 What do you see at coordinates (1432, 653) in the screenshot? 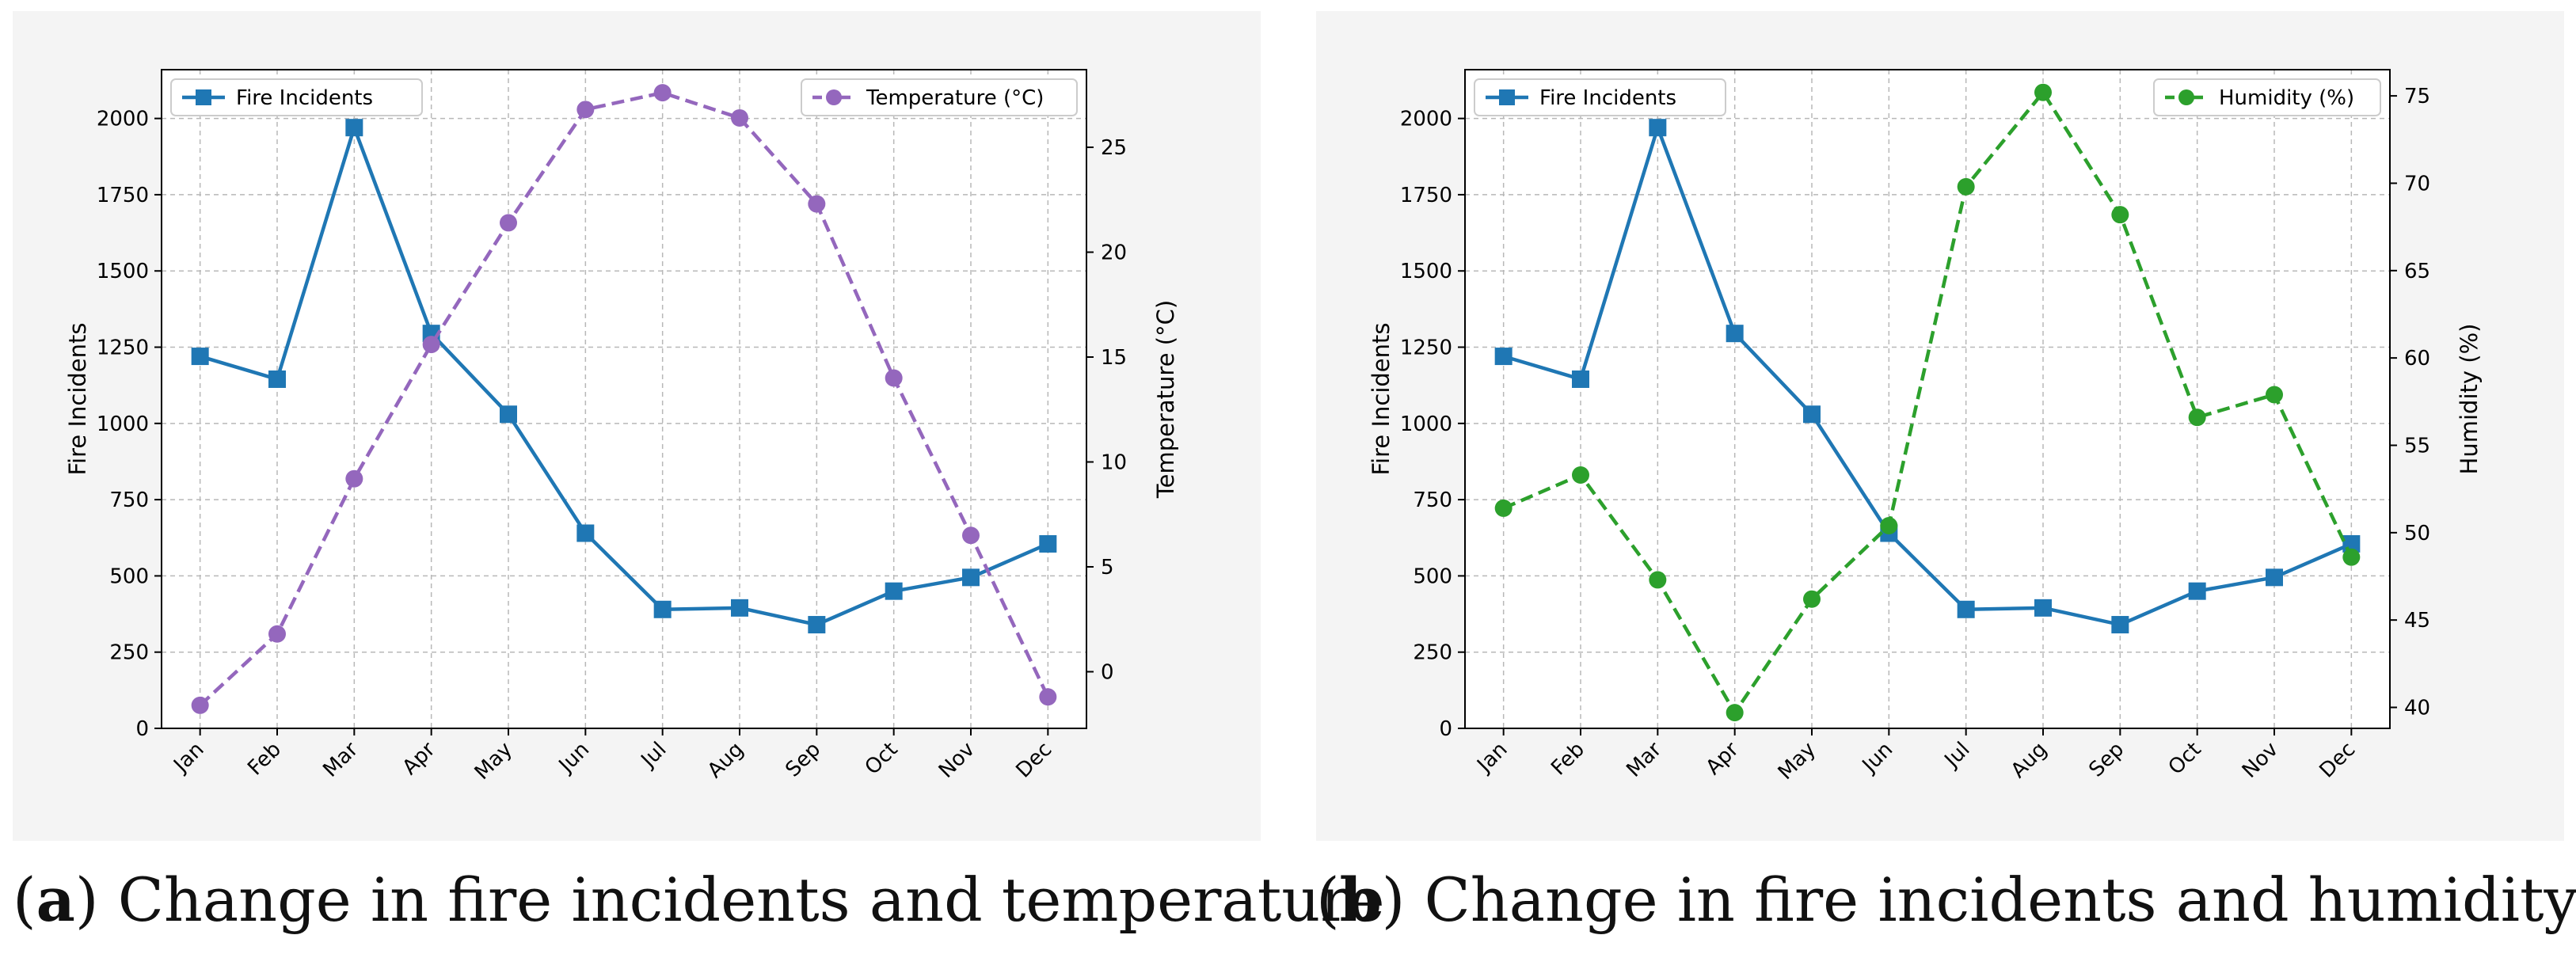
I see `y-left-tick-label: 250` at bounding box center [1432, 653].